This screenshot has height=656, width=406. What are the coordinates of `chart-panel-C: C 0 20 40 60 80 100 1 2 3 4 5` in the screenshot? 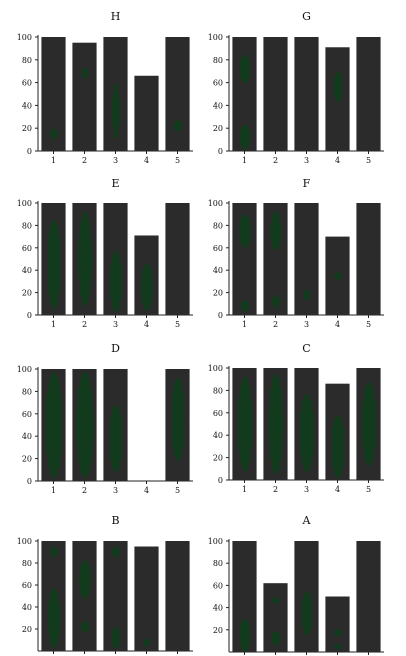 It's located at (296, 418).